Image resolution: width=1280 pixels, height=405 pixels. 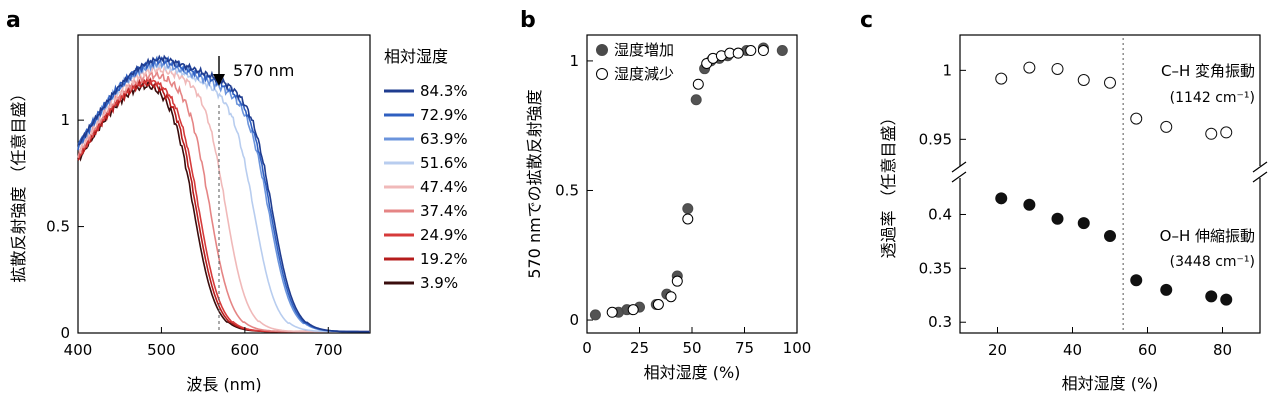 I want to click on panel-b-x-tick-label: 50, so click(x=691, y=348).